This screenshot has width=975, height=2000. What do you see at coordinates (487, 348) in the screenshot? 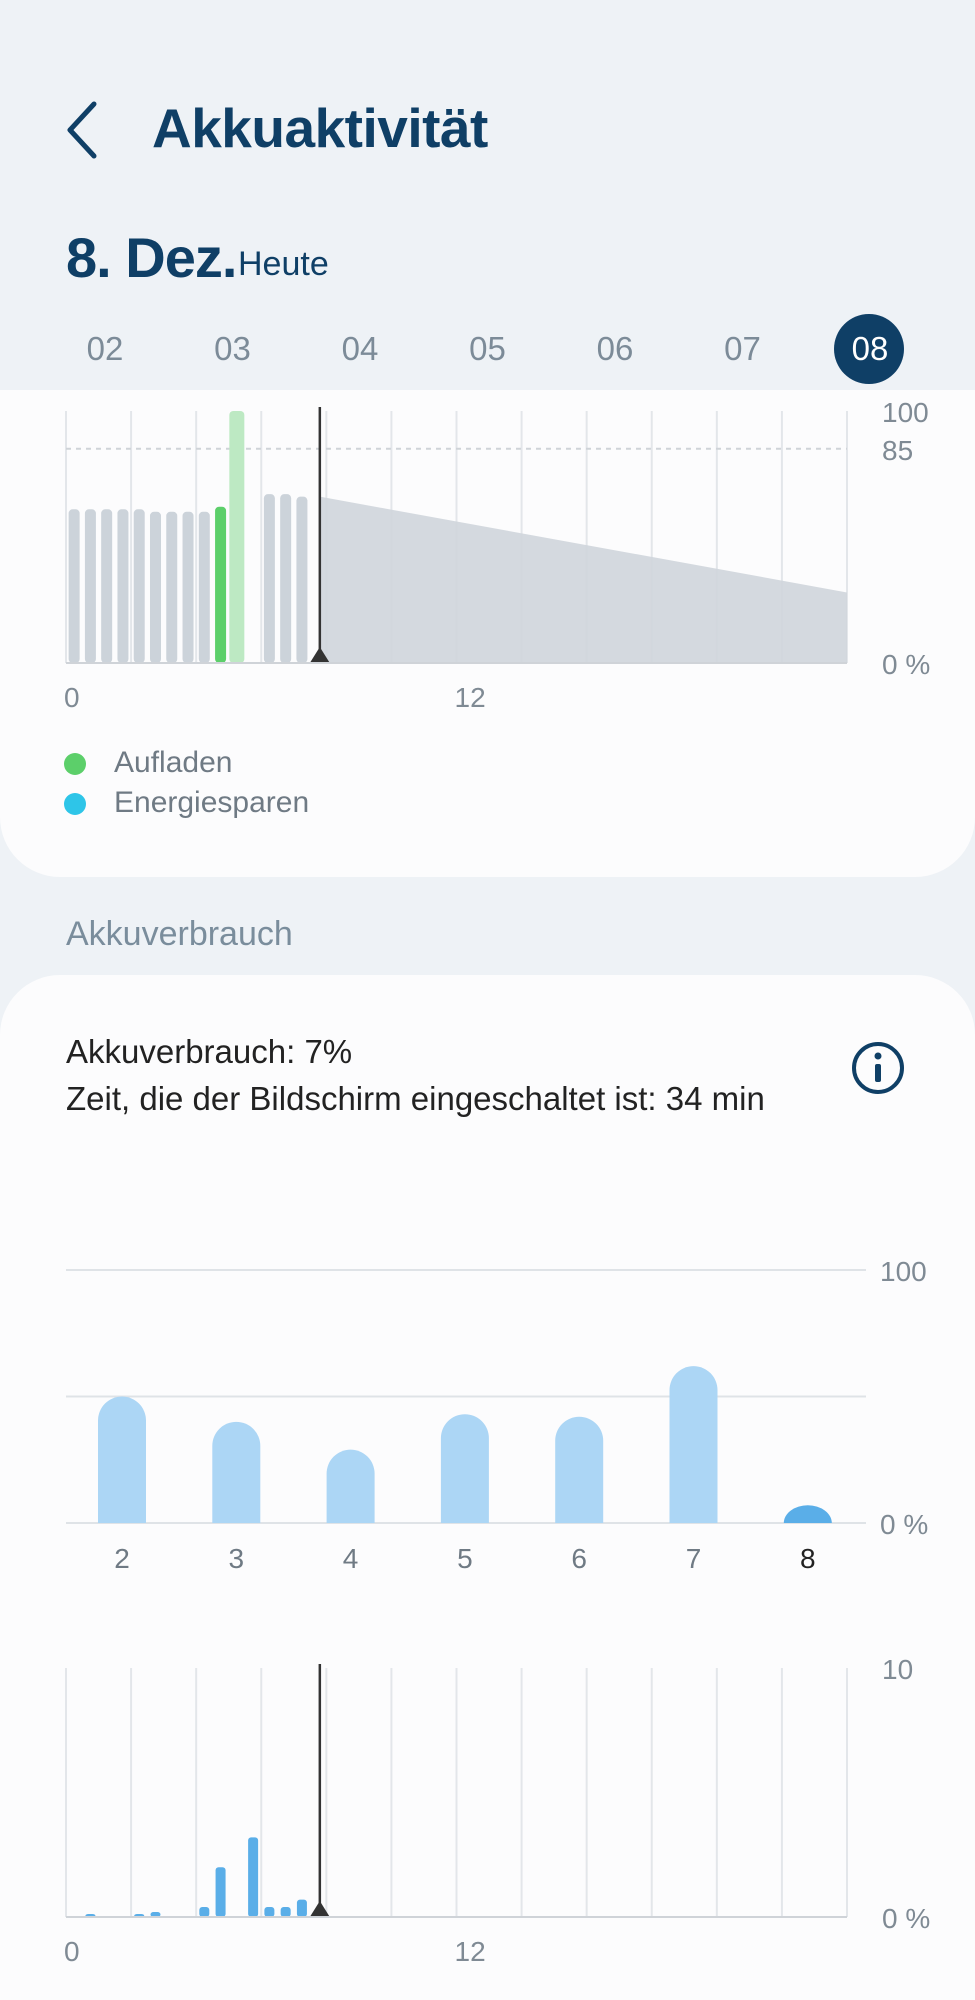
I see `day-tab-05: 05` at bounding box center [487, 348].